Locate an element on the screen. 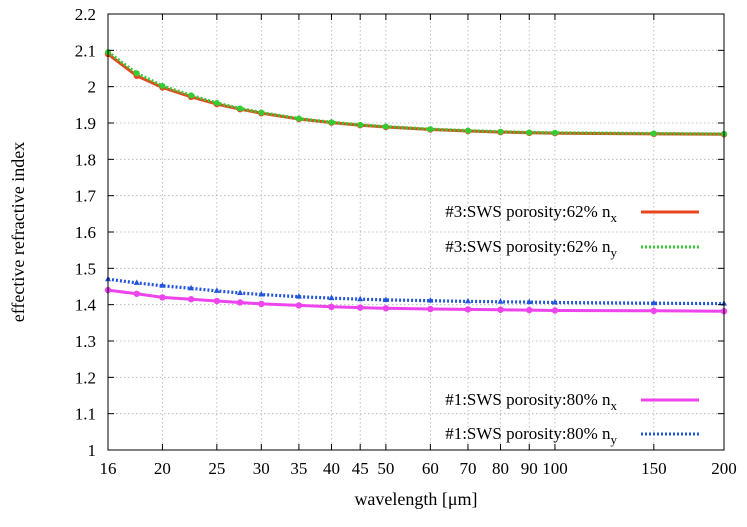 The width and height of the screenshot is (747, 527). legend-entry-2: #3:SWS porosity:62% ny is located at coordinates (572, 248).